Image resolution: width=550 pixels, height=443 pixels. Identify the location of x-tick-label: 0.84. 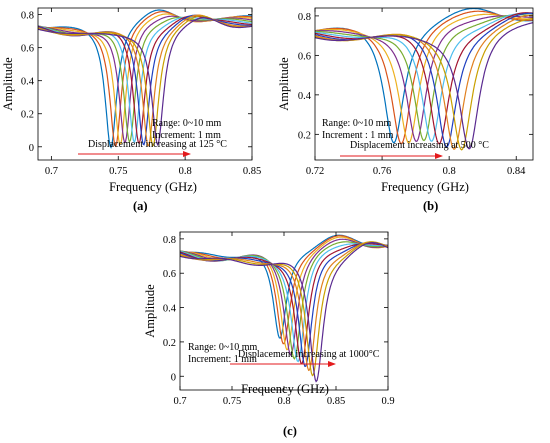
(516, 171).